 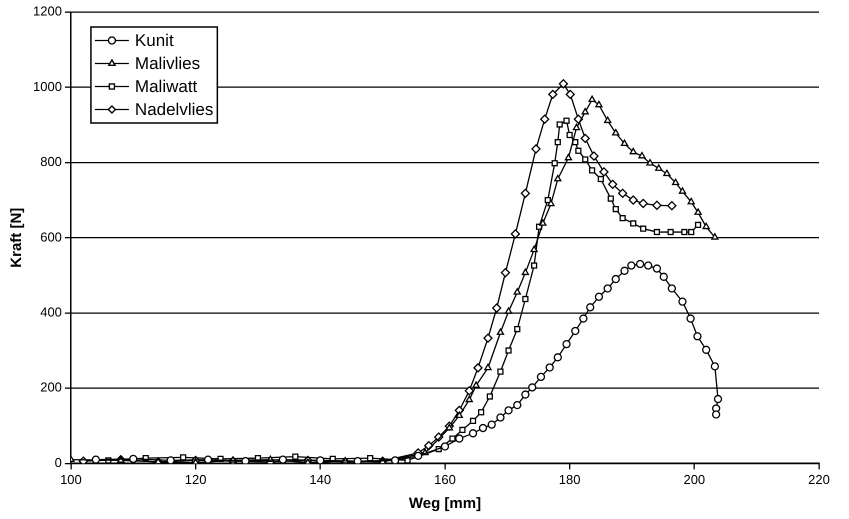 I want to click on x-tick-label: 180, so click(x=569, y=479).